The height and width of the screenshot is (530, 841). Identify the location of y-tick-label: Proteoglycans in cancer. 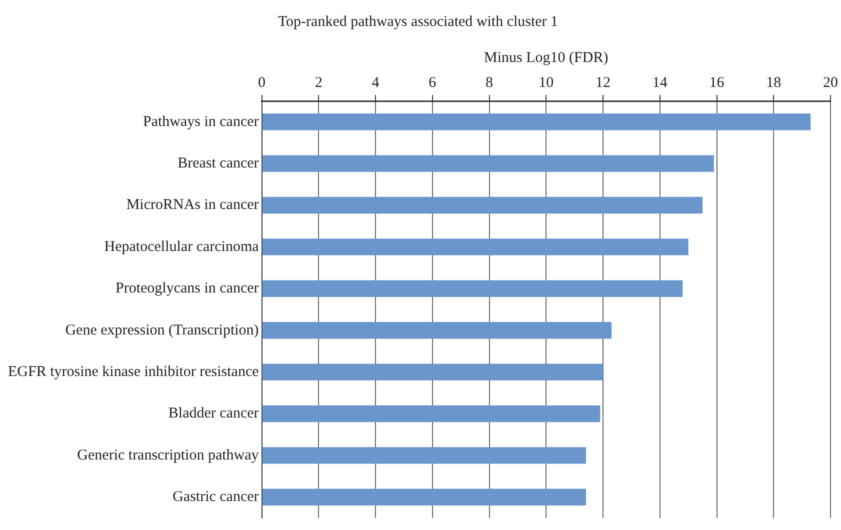
(187, 288).